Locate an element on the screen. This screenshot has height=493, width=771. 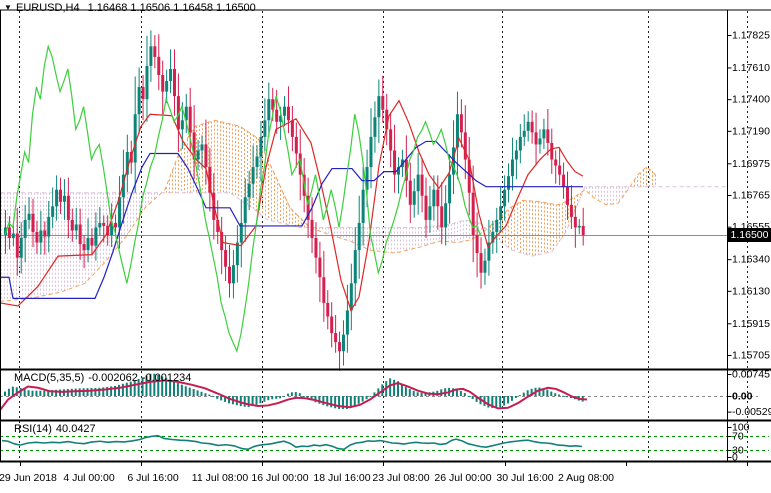
symbol-dropdown-arrow-icon: ▼ is located at coordinates (8, 7).